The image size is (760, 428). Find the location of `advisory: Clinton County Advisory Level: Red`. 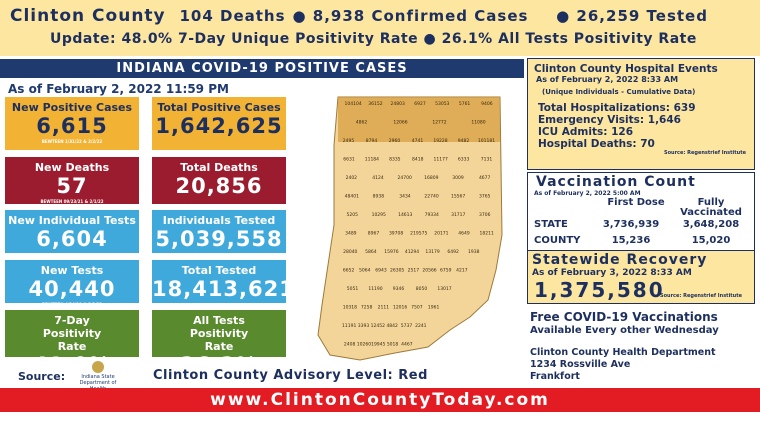

advisory: Clinton County Advisory Level: Red is located at coordinates (290, 375).